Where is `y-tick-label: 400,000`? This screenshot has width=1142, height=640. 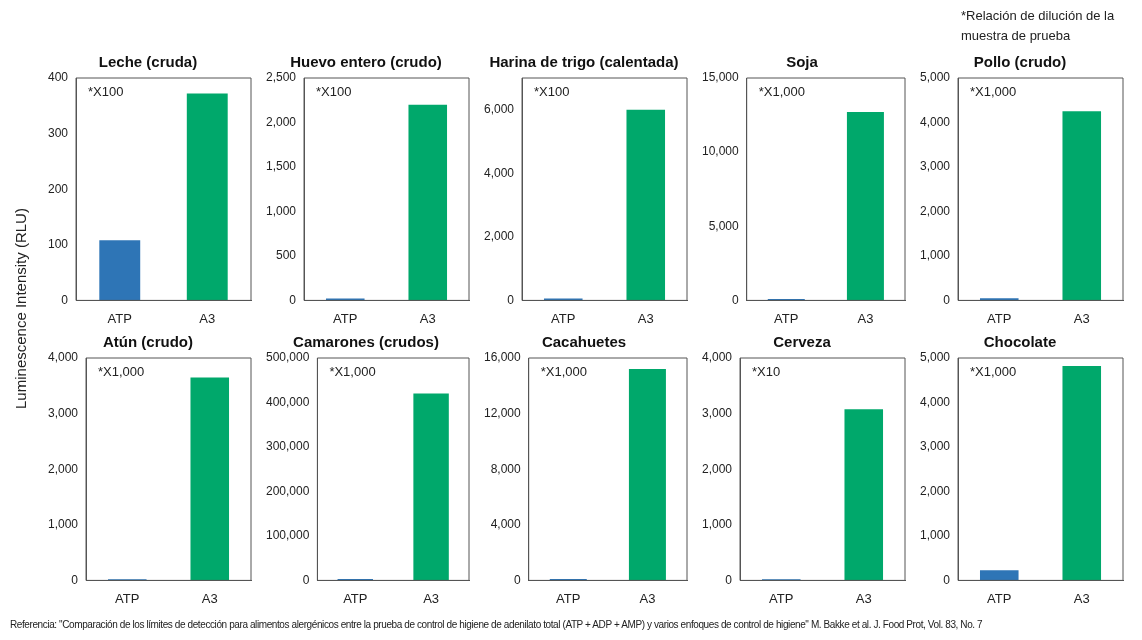 y-tick-label: 400,000 is located at coordinates (287, 401).